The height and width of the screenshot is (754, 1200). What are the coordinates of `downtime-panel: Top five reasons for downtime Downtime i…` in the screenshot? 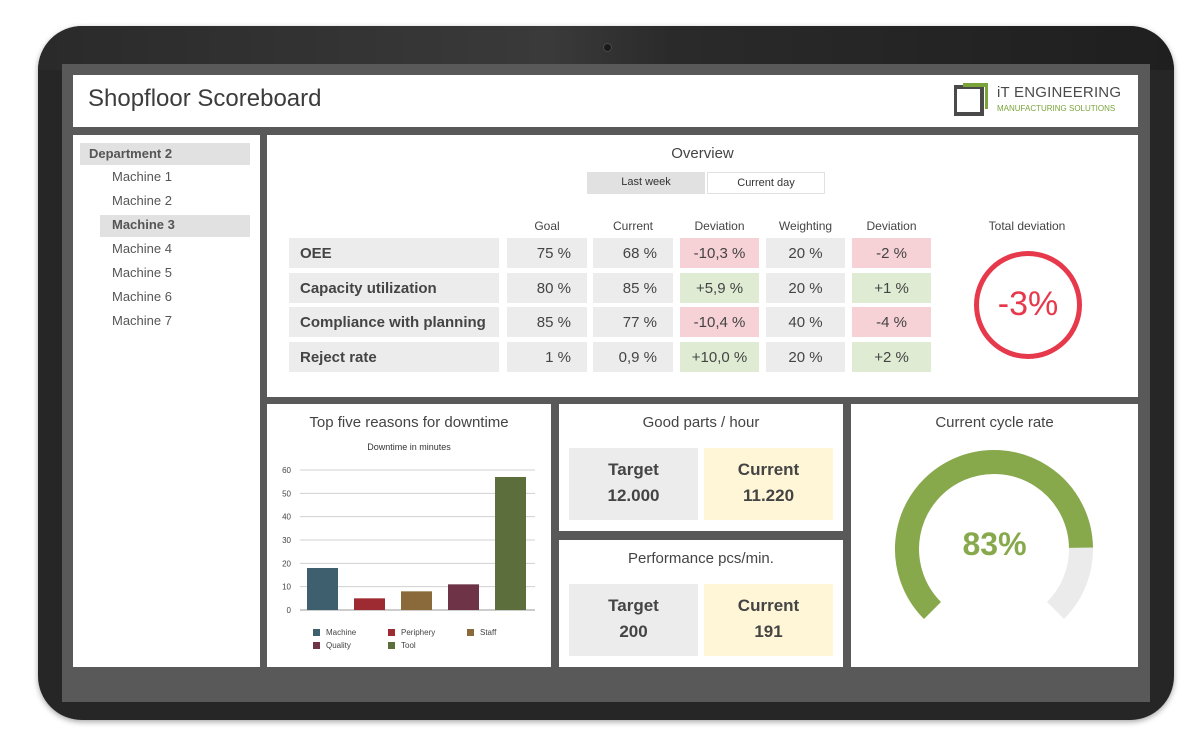 It's located at (409, 535).